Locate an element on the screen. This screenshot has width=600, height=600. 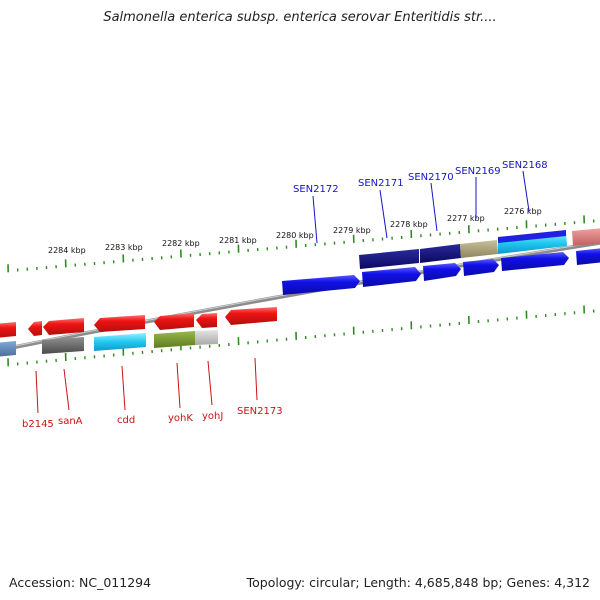
scale-label: 2279 kbp is located at coordinates (352, 230).